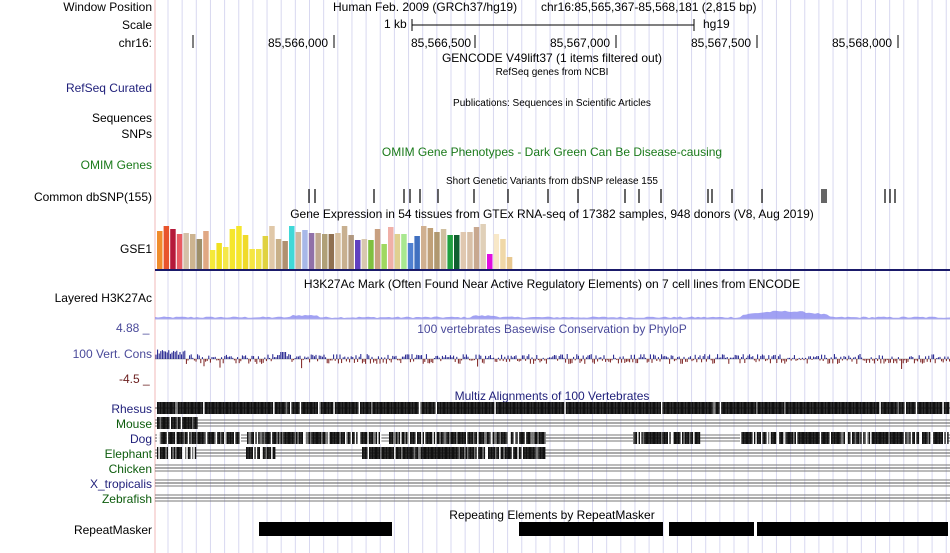 The height and width of the screenshot is (553, 950). What do you see at coordinates (108, 88) in the screenshot?
I see `refseq-track-label: RefSeq Curated` at bounding box center [108, 88].